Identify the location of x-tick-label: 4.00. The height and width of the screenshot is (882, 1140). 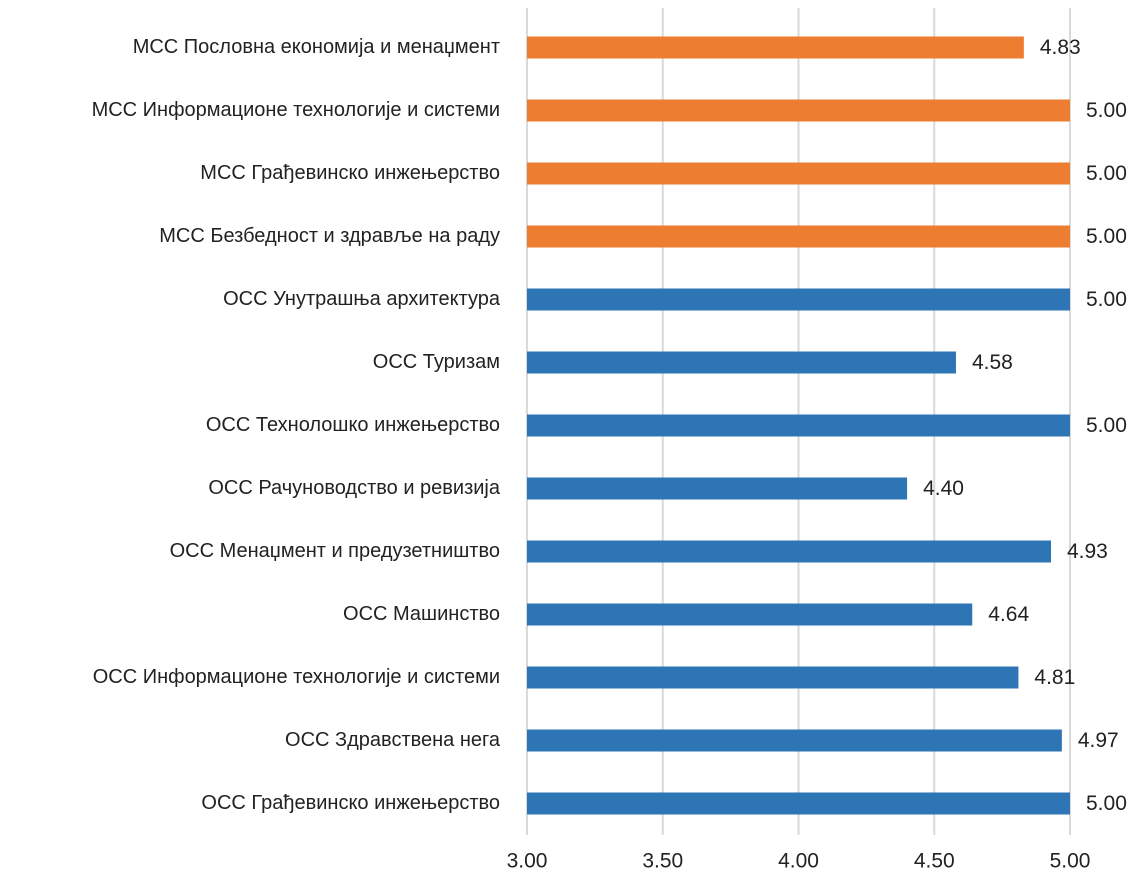
(798, 861).